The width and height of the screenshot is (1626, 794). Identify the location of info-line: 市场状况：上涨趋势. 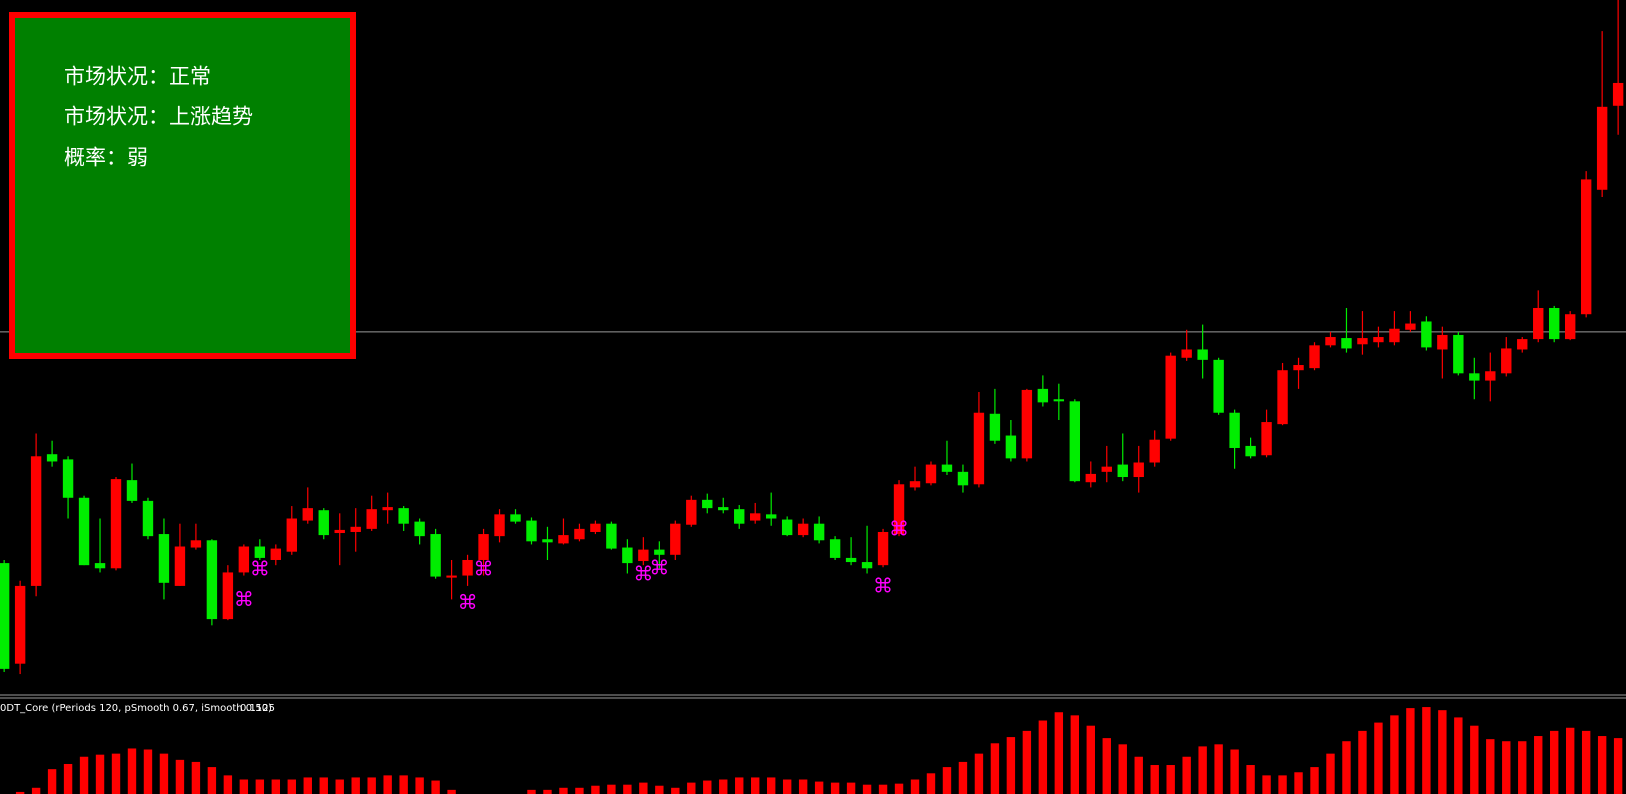
(158, 117).